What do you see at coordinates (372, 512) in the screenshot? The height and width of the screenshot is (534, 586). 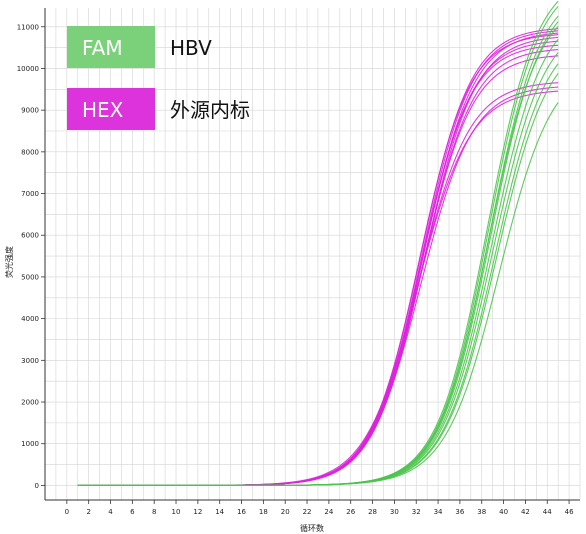 I see `x-tick-label: 28` at bounding box center [372, 512].